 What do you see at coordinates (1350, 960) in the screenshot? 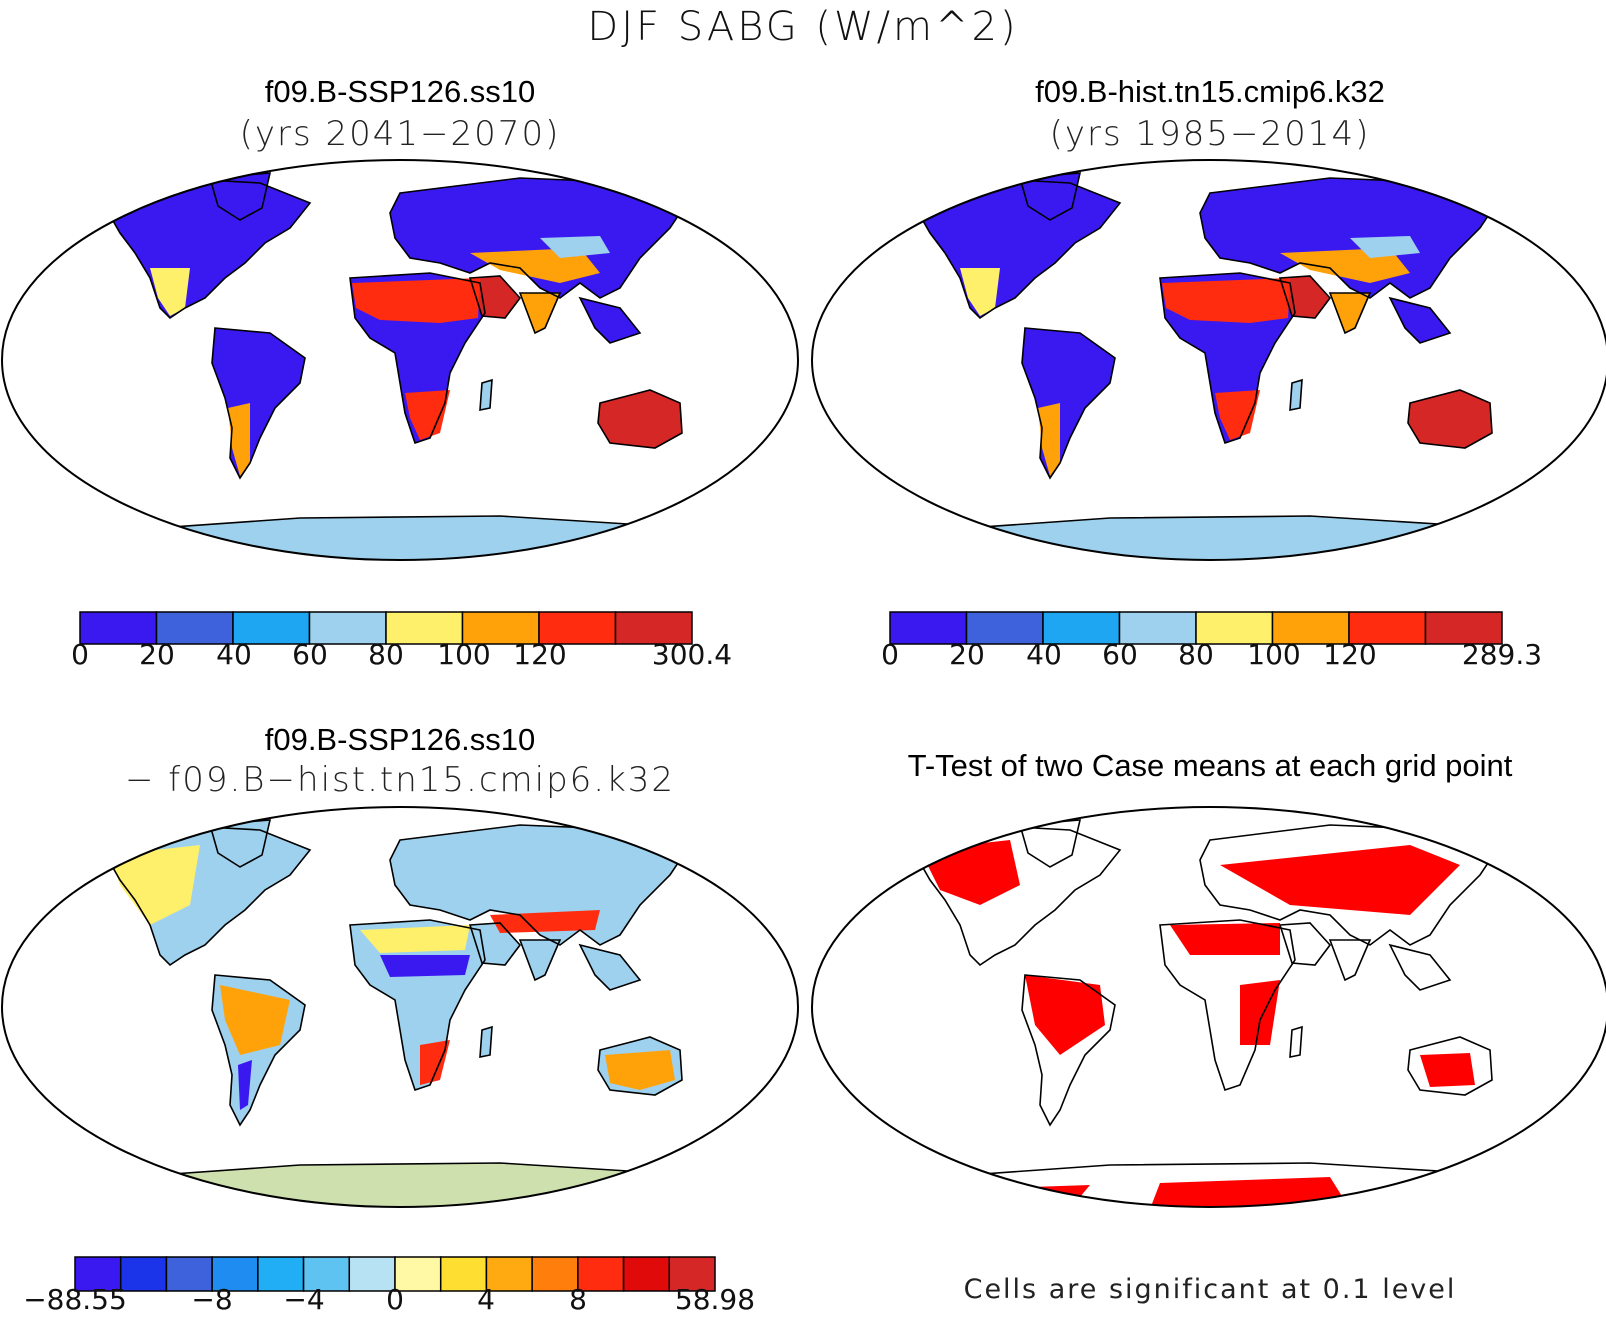
I see `india-ttest` at bounding box center [1350, 960].